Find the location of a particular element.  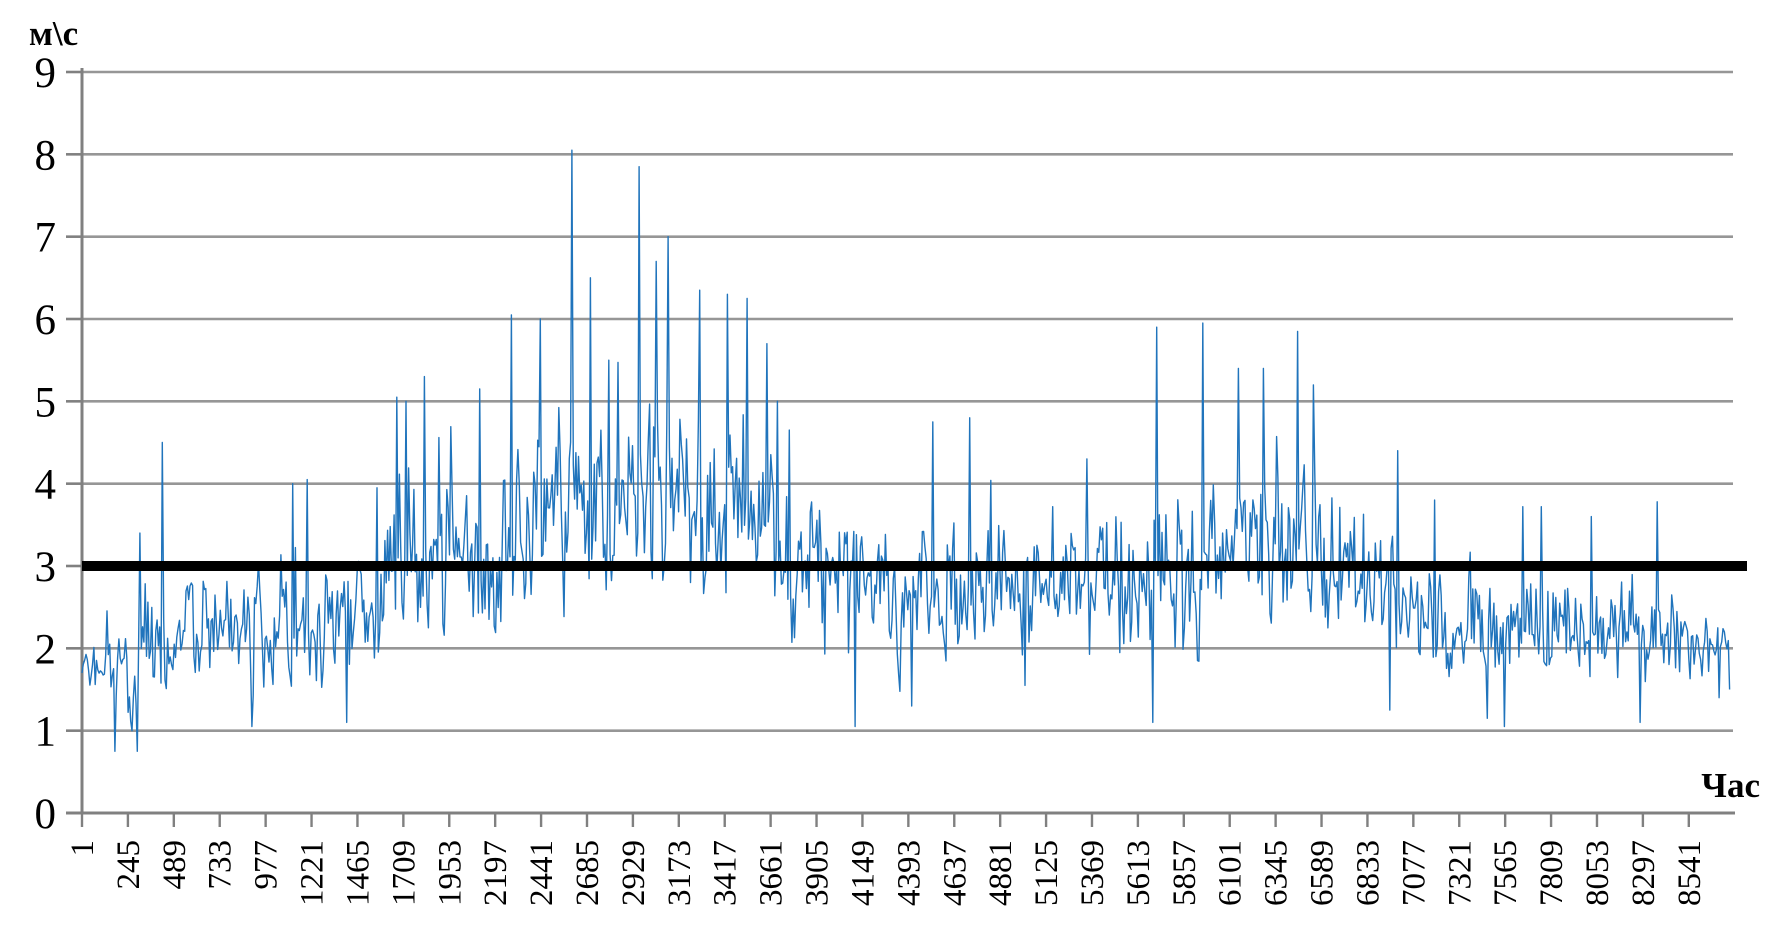

x-tick-label-6101: 6101 is located at coordinates (1231, 873).